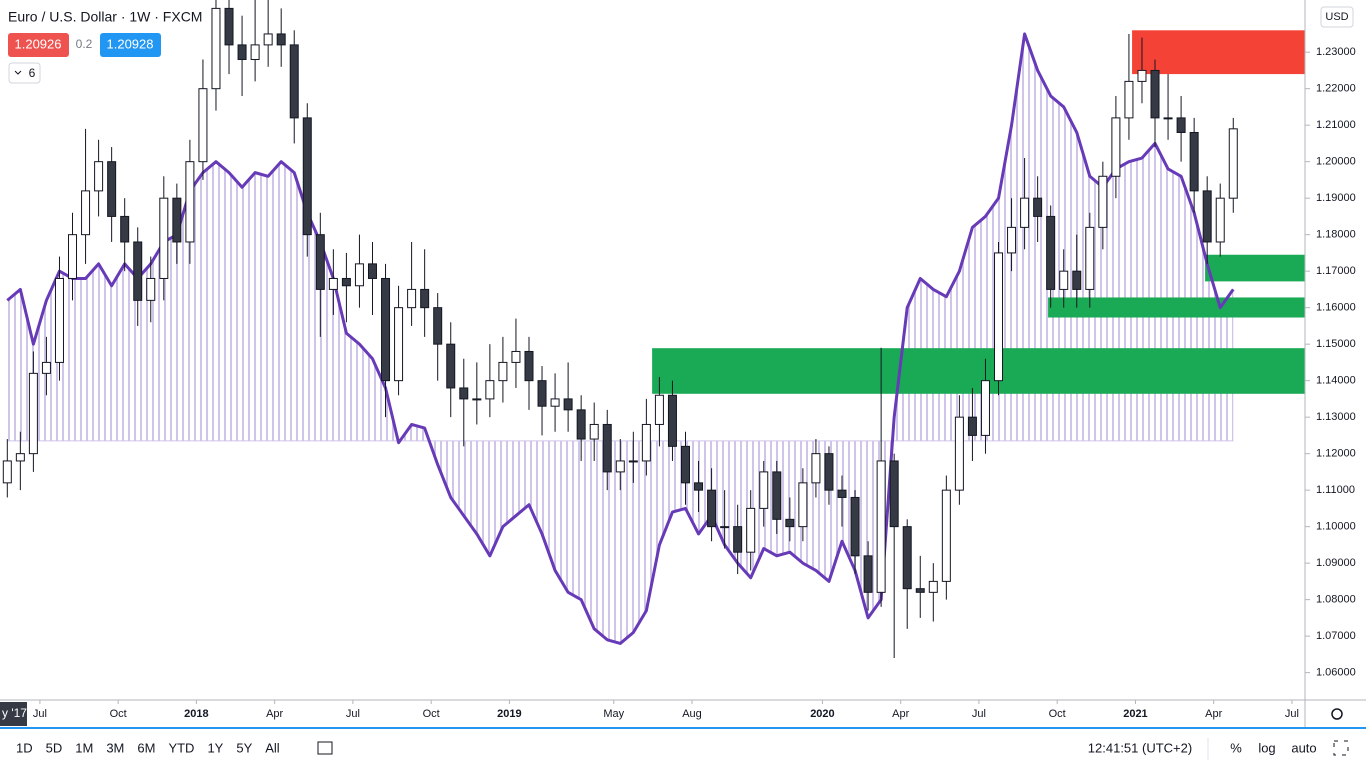 The height and width of the screenshot is (773, 1366). What do you see at coordinates (24, 747) in the screenshot?
I see `range-button: 1D` at bounding box center [24, 747].